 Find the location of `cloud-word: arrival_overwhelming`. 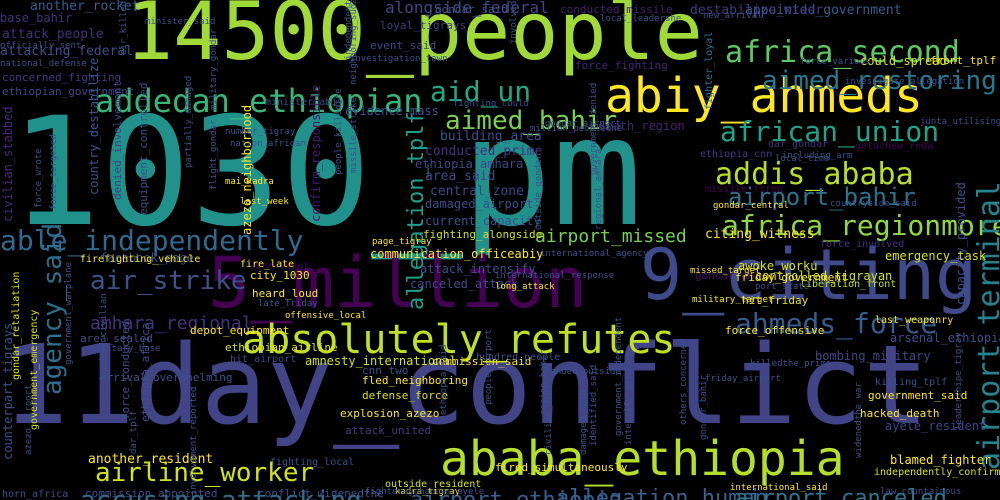

cloud-word: arrival_overwhelming is located at coordinates (166, 377).